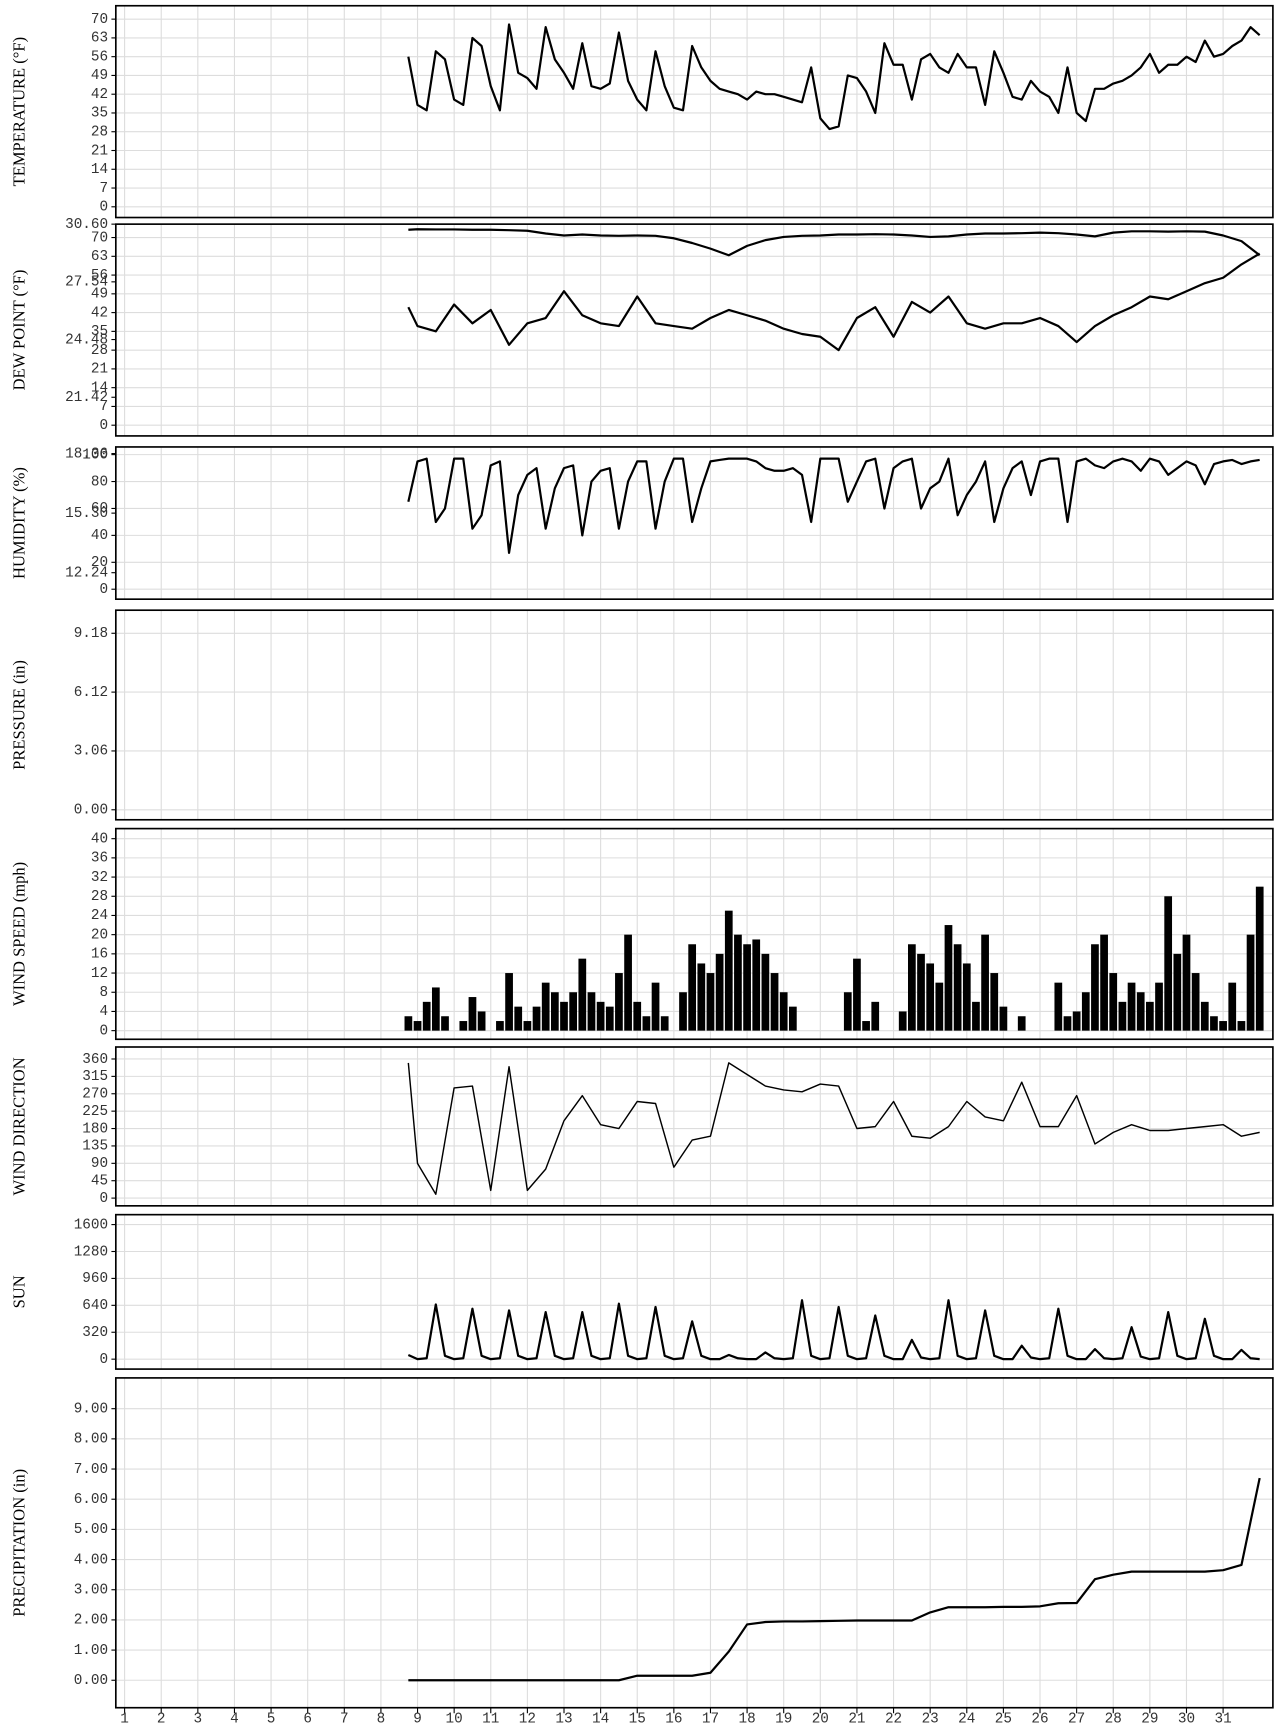 This screenshot has width=1274, height=1730. I want to click on panel: 0.00 3.06 6.12 9.18 PRESSURE (in), so click(641, 715).